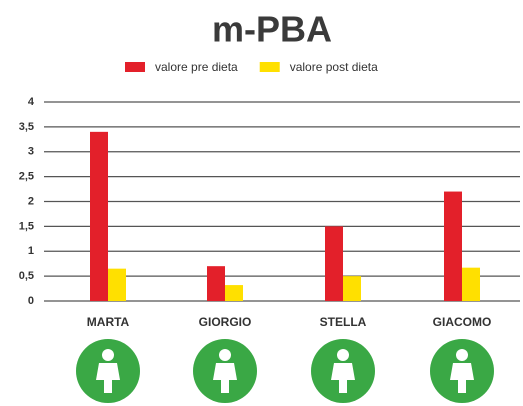 The width and height of the screenshot is (523, 406). What do you see at coordinates (343, 322) in the screenshot?
I see `x-tick-label: STELLA` at bounding box center [343, 322].